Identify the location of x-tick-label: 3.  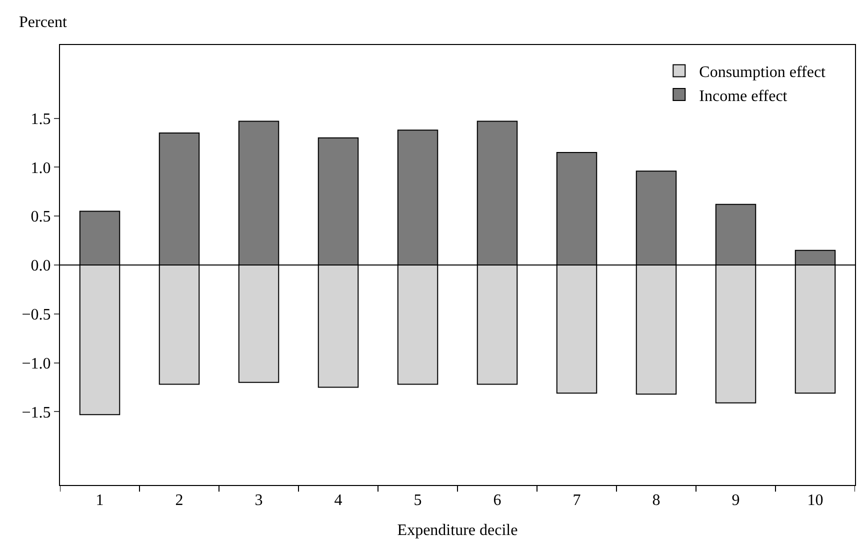
(258, 501).